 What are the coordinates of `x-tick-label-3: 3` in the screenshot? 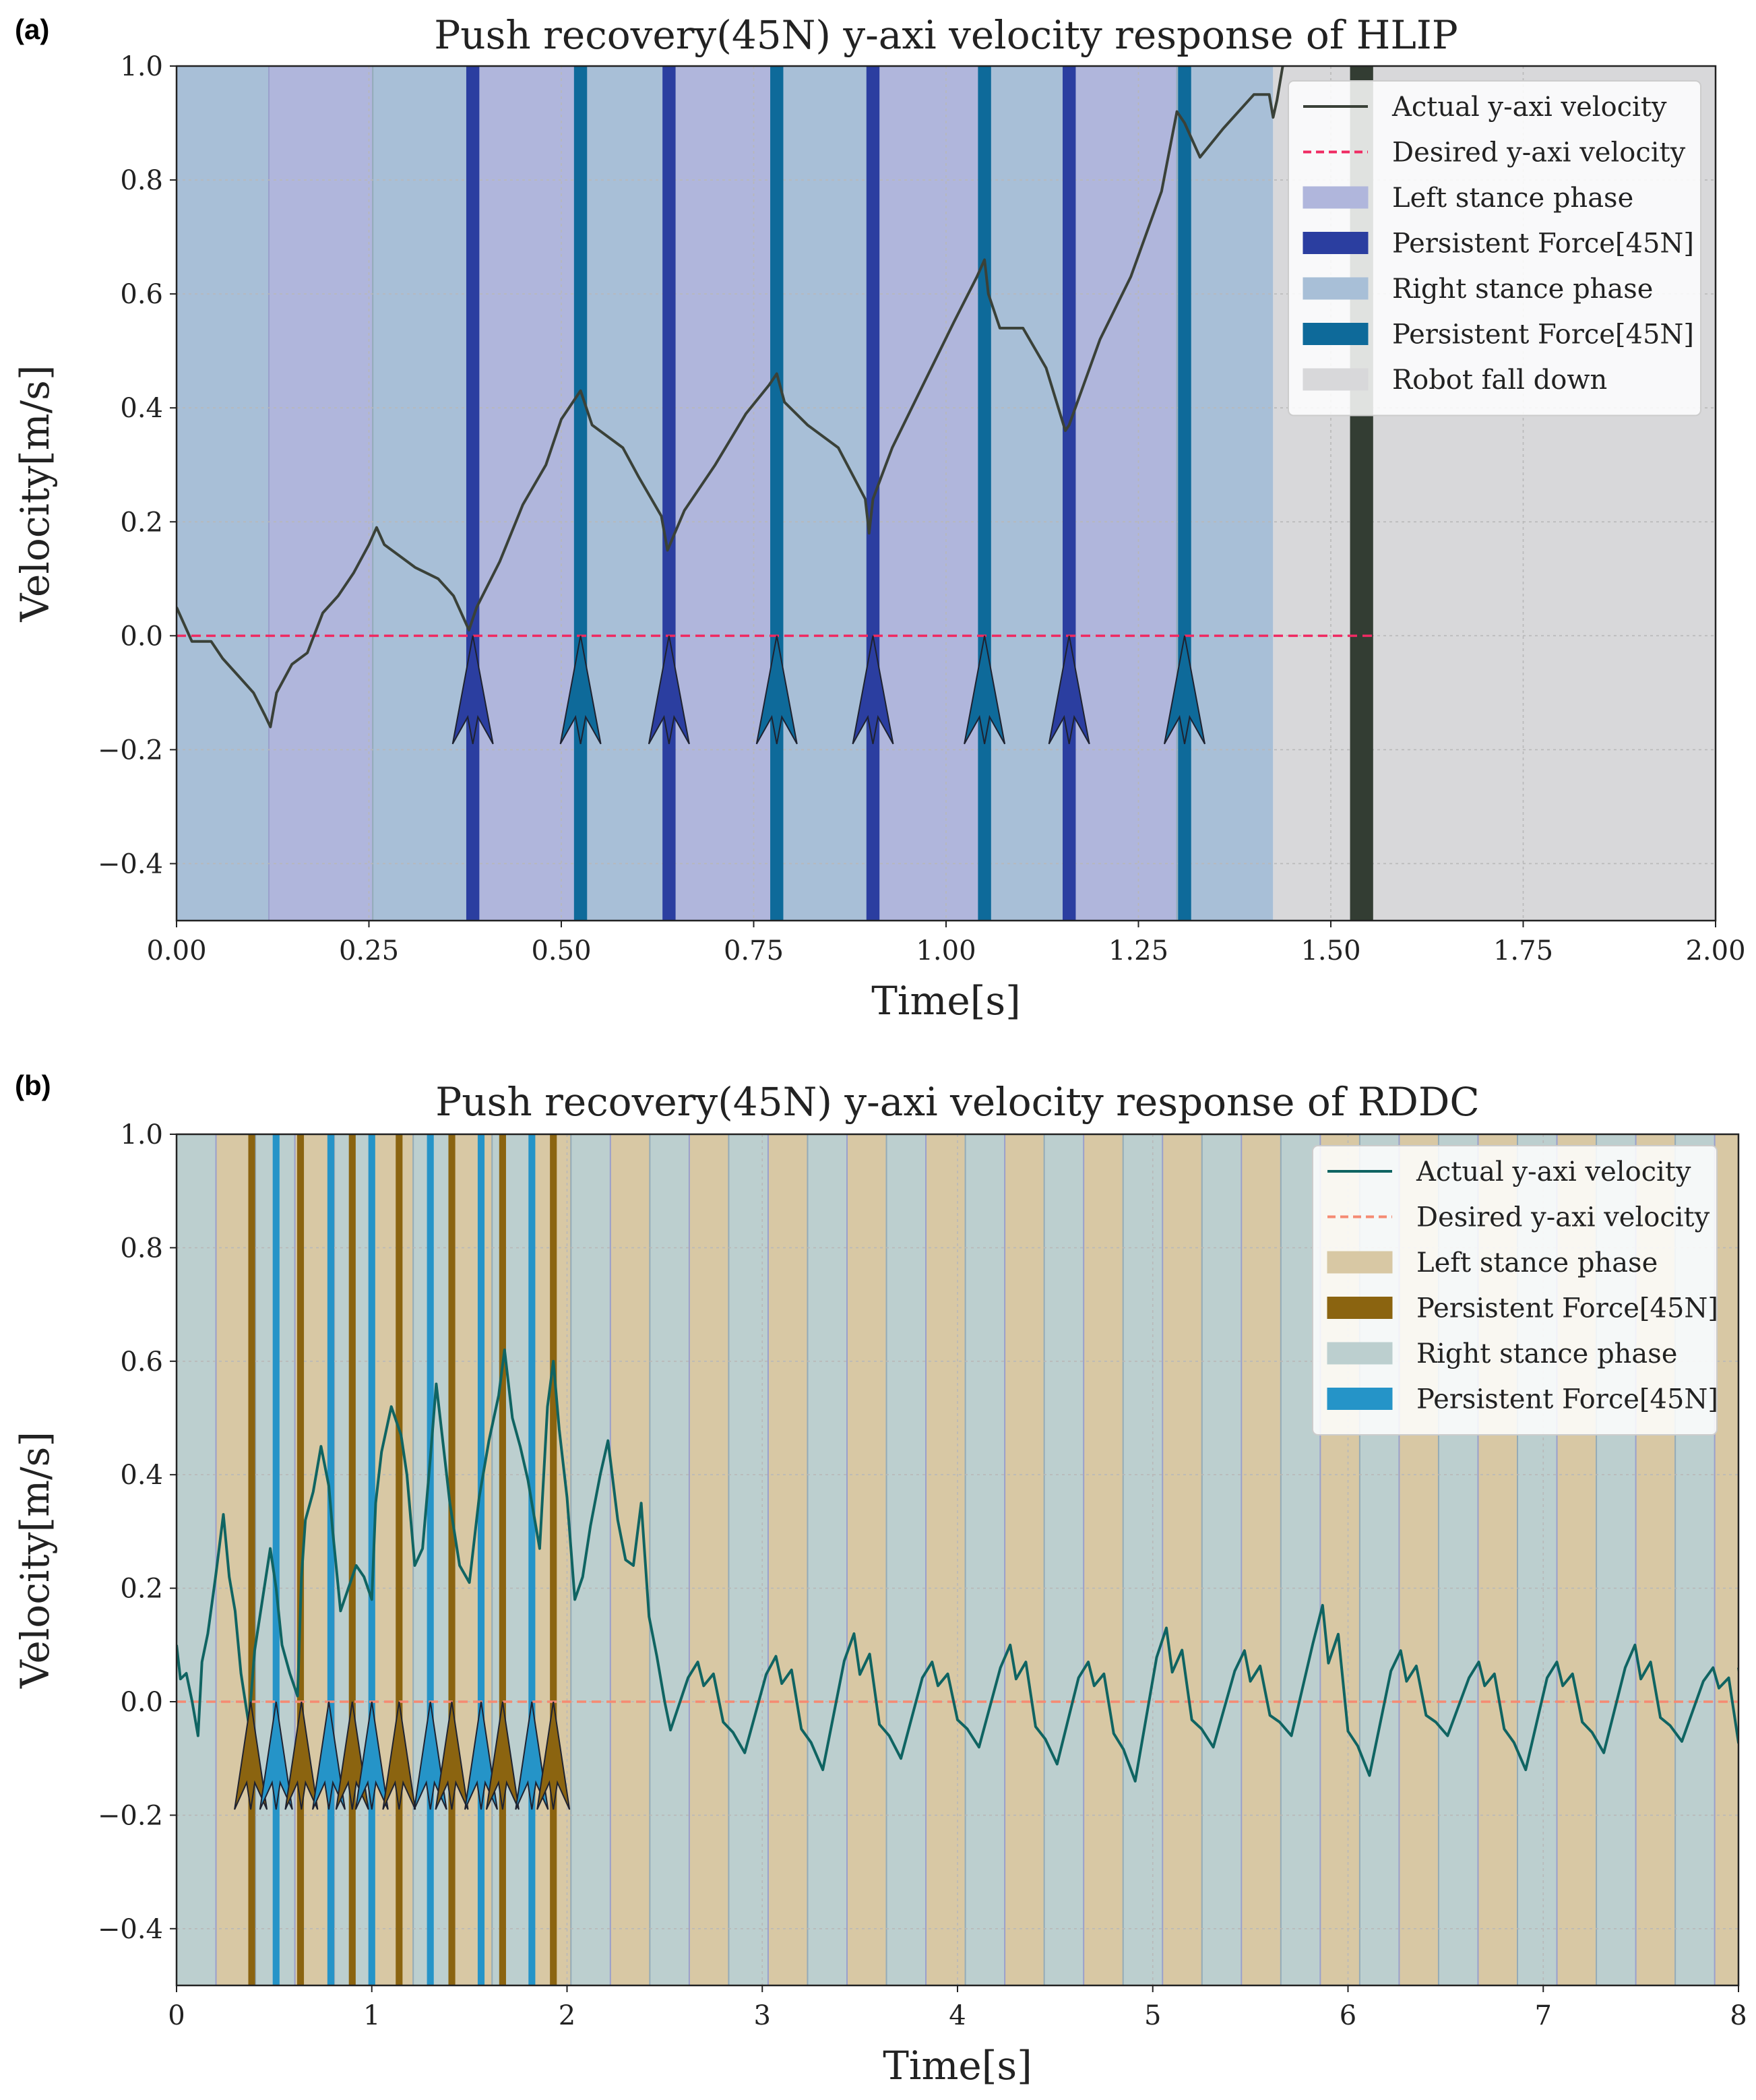 It's located at (762, 2015).